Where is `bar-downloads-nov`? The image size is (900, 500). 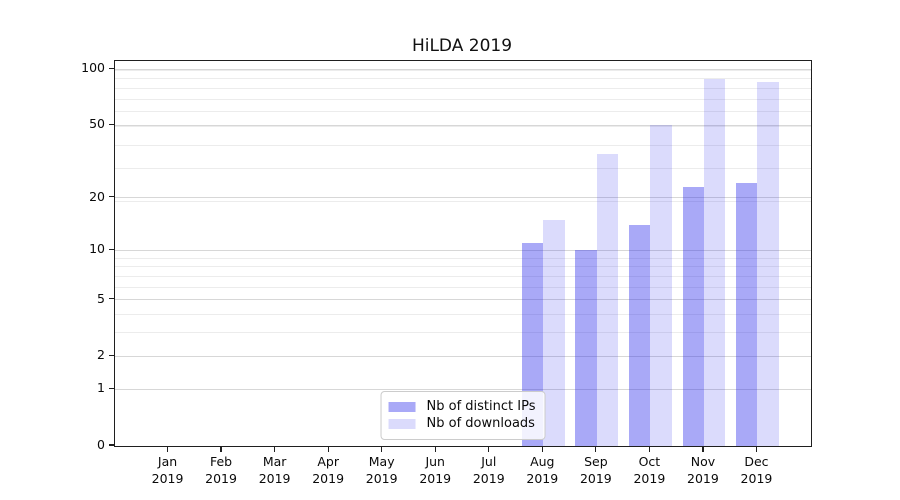 bar-downloads-nov is located at coordinates (714, 262).